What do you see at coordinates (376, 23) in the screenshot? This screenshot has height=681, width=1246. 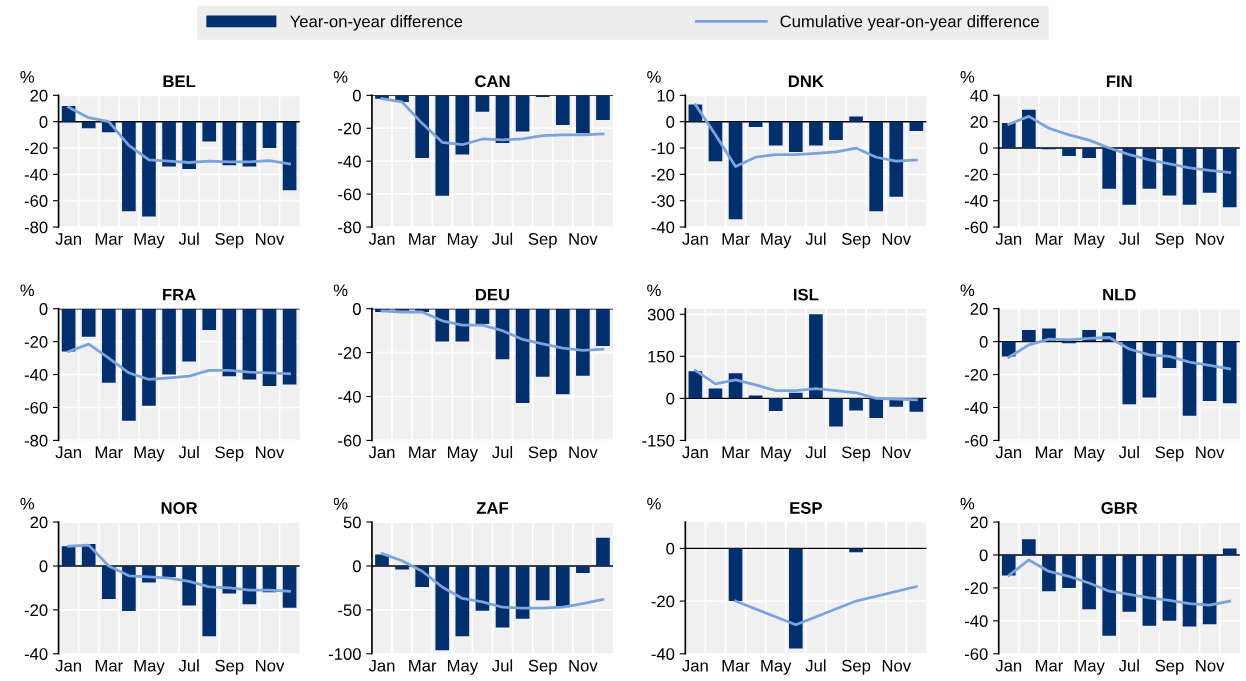 I see `legend-label: Year-on-year difference` at bounding box center [376, 23].